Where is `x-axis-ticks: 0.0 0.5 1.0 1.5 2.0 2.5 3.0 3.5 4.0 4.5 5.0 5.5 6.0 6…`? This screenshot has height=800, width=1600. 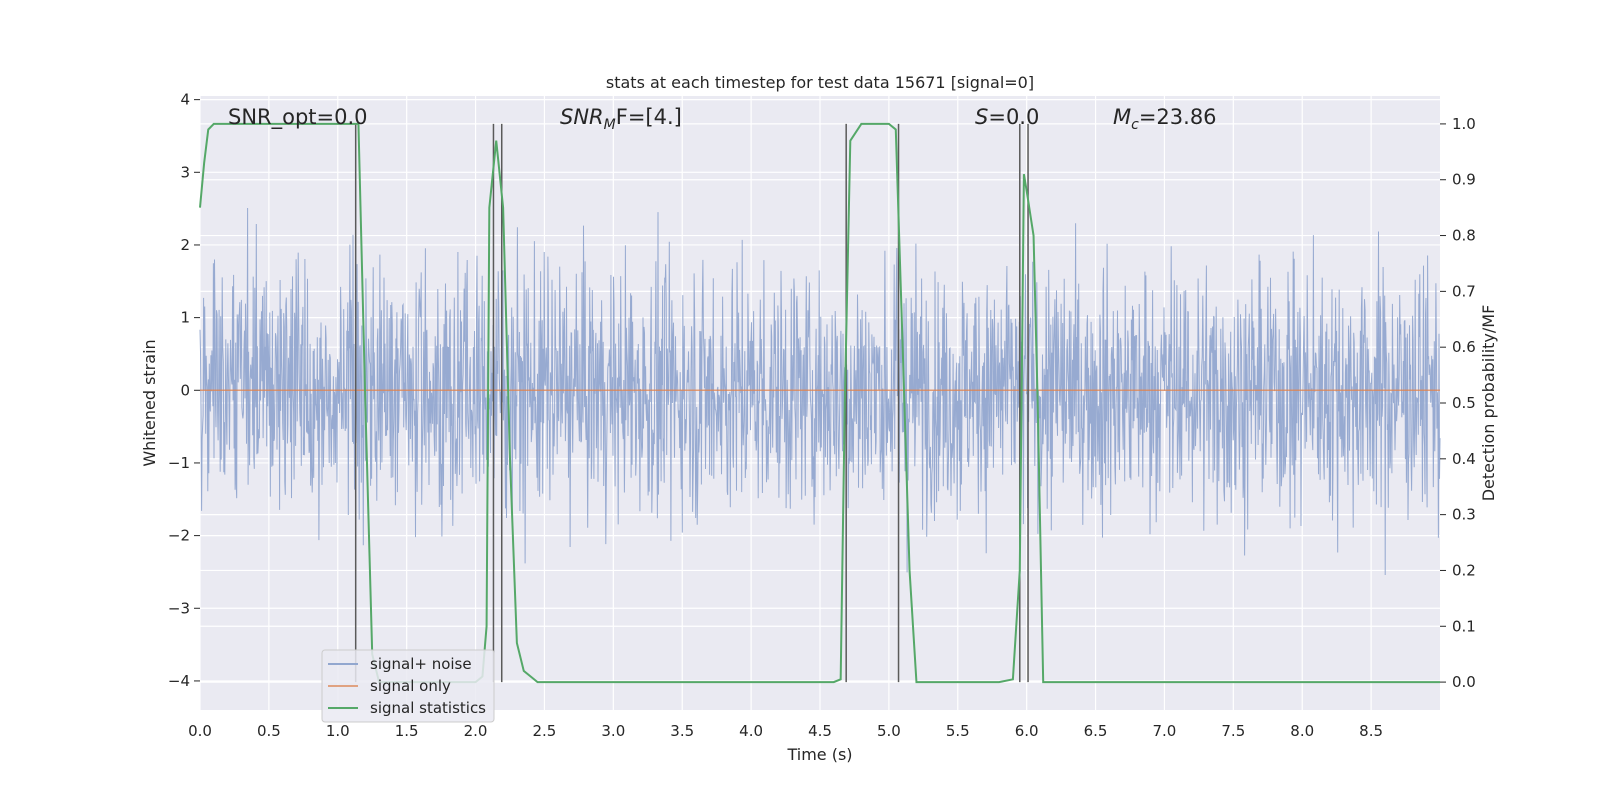
x-axis-ticks: 0.0 0.5 1.0 1.5 2.0 2.5 3.0 3.5 4.0 4.5 5.0 5.5 6.0 6… is located at coordinates (785, 731).